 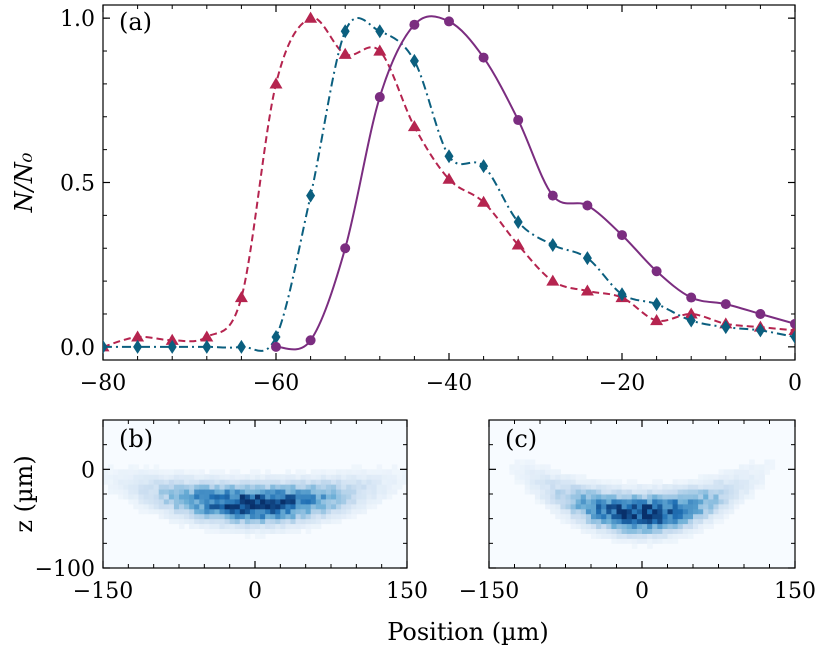 I want to click on x-tick-label: −40, so click(x=449, y=383).